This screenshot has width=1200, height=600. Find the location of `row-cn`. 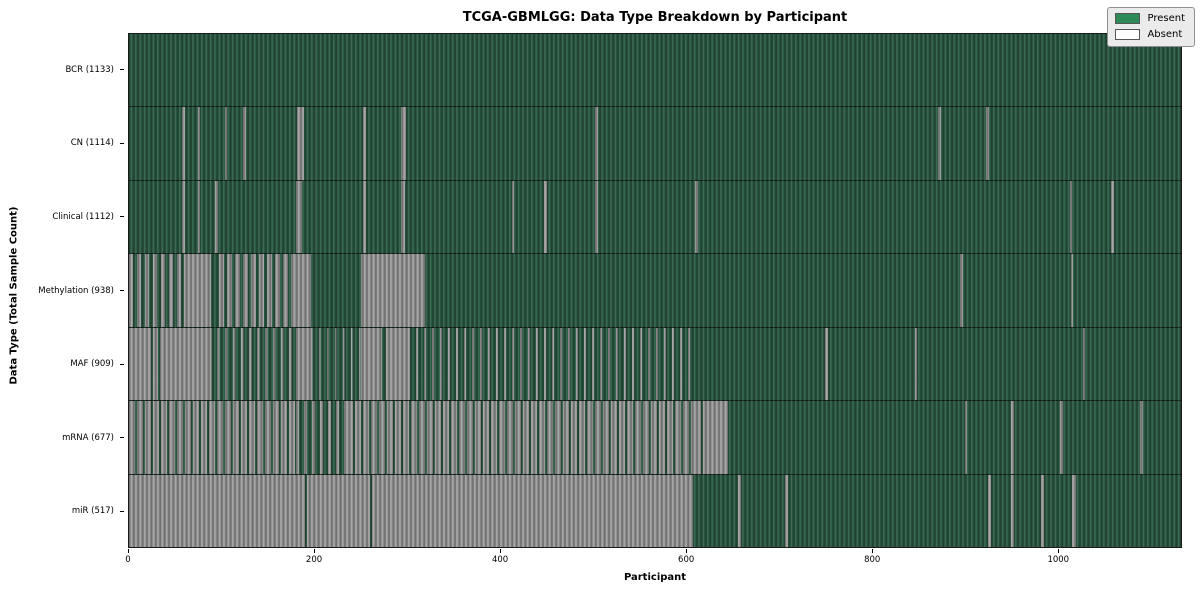

row-cn is located at coordinates (655, 143).